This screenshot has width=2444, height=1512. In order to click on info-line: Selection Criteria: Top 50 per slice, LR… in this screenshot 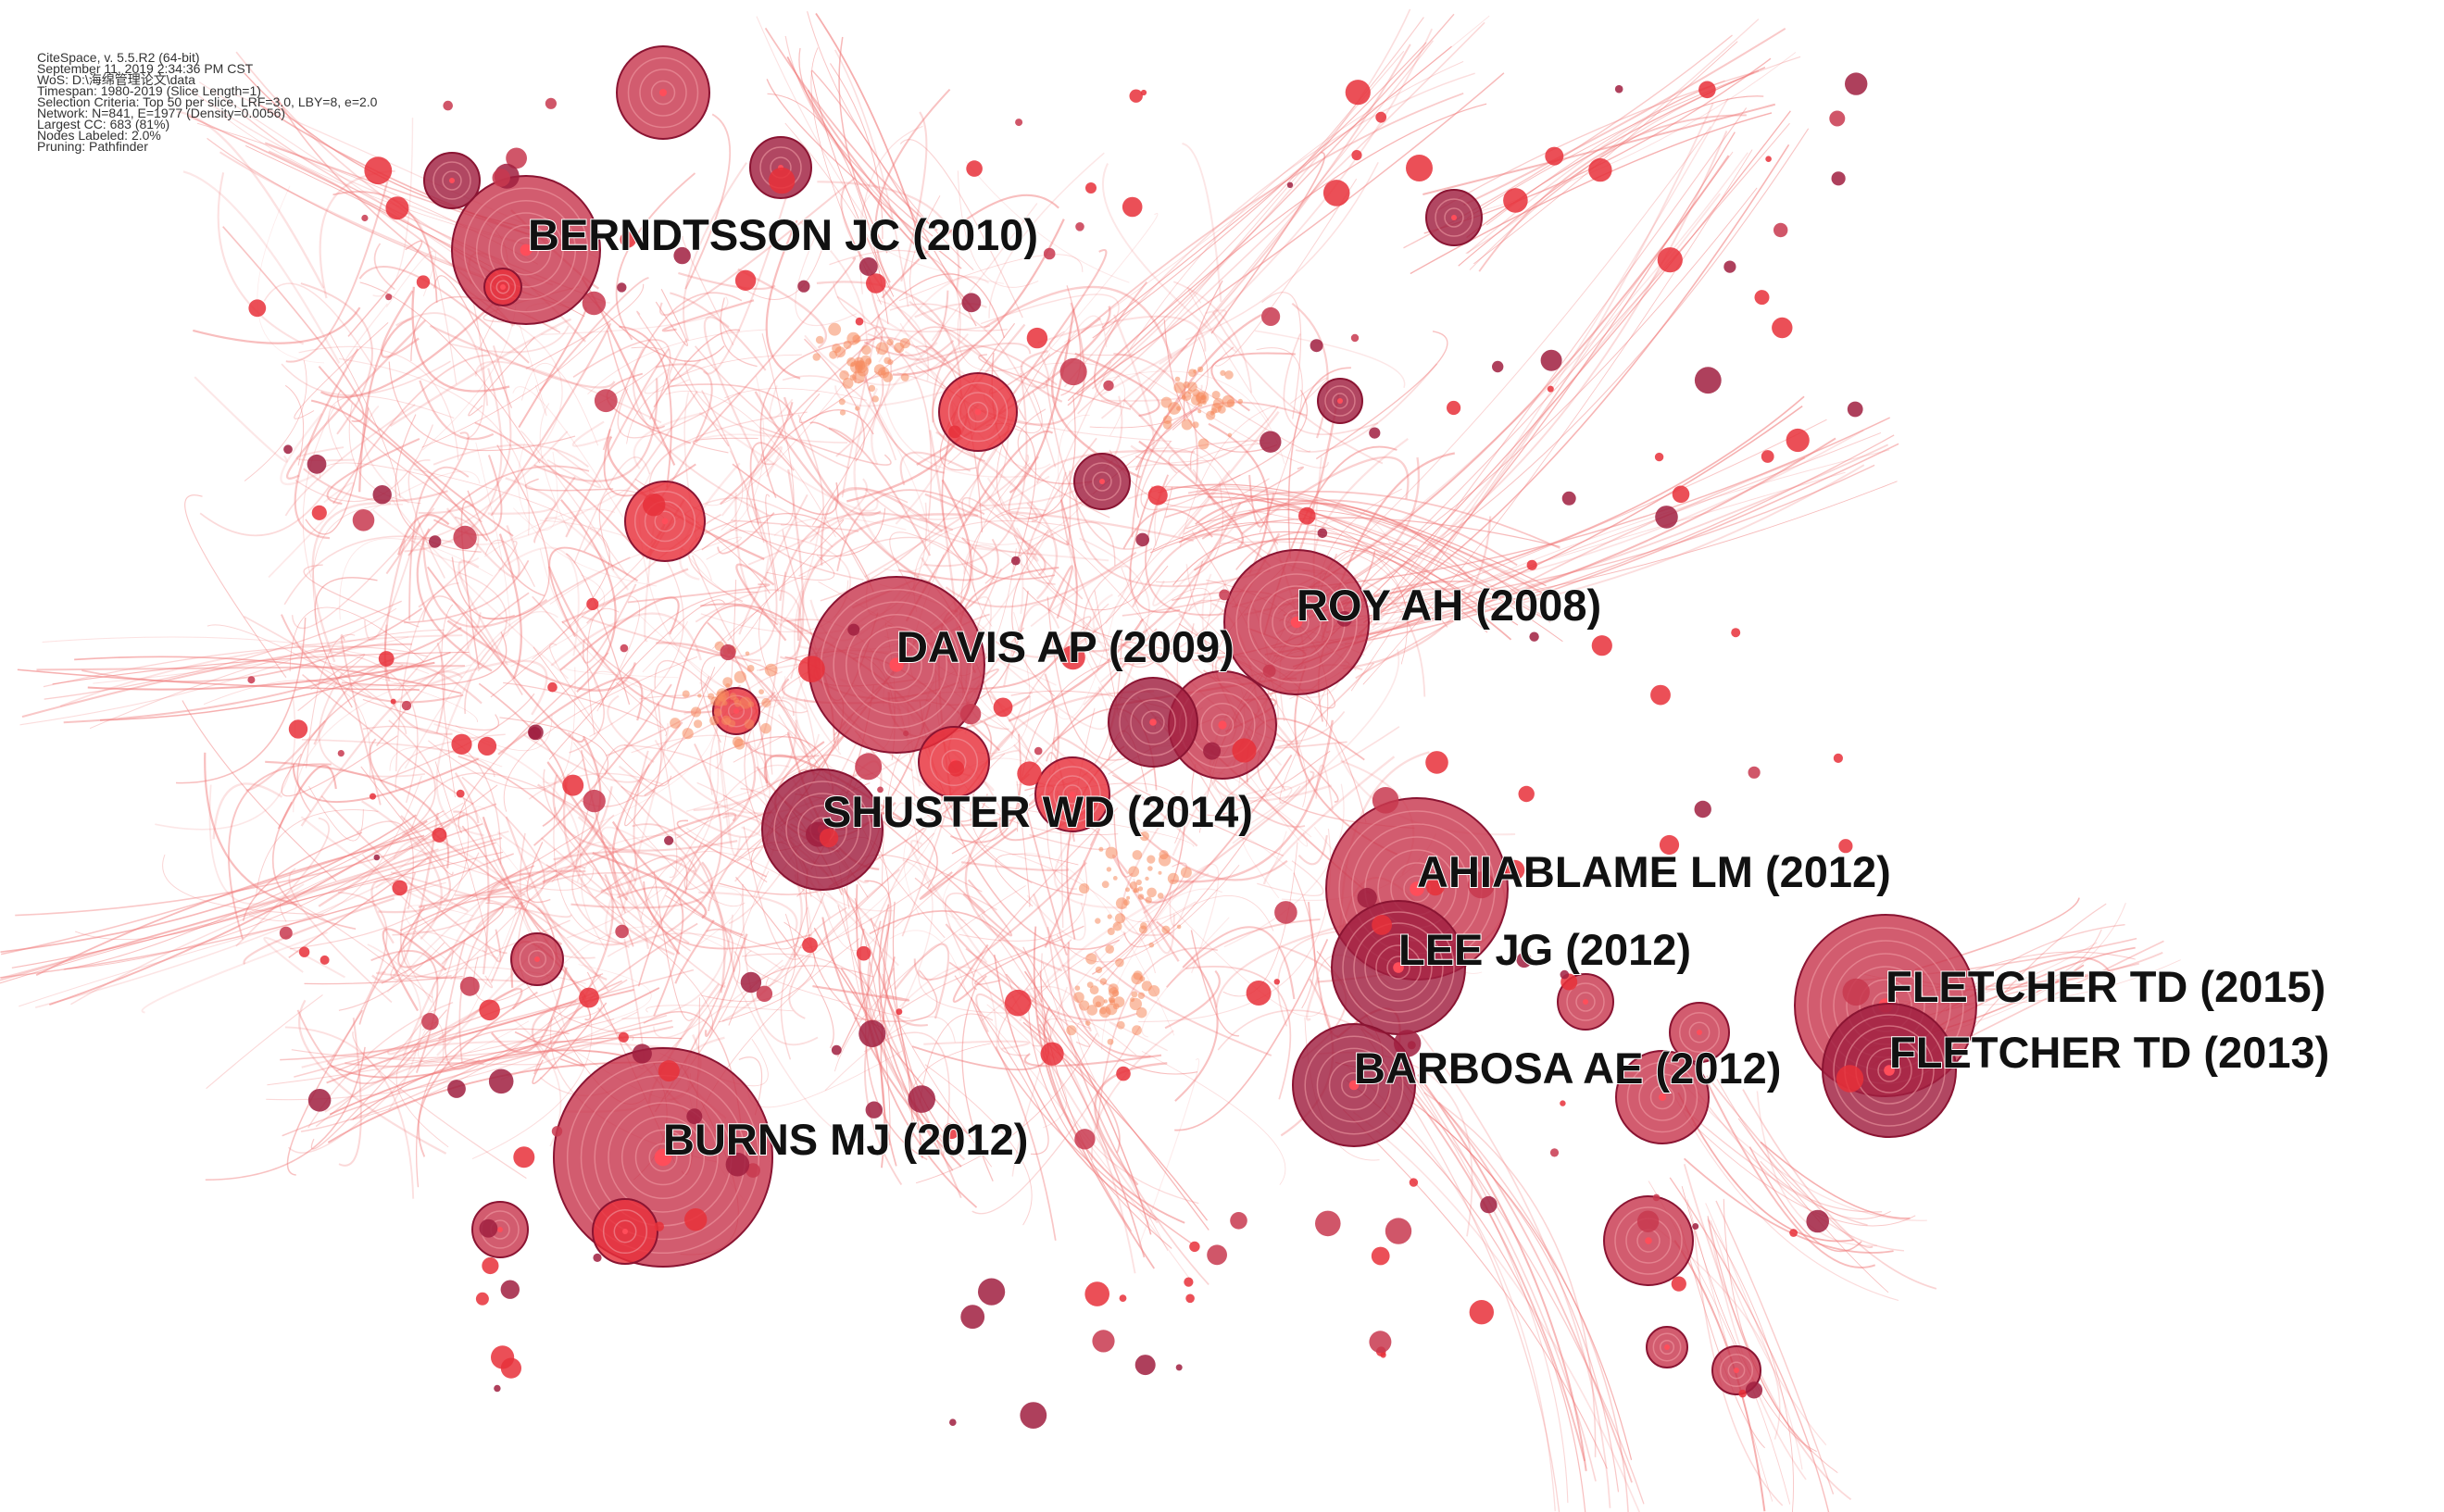, I will do `click(207, 101)`.